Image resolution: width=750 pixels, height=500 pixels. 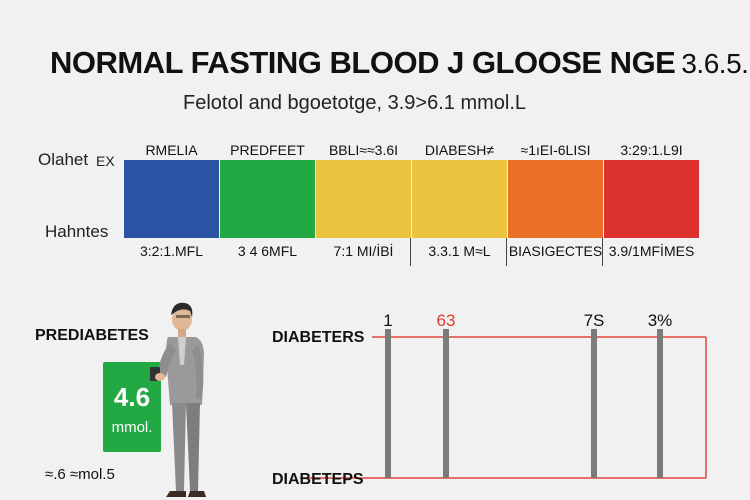 What do you see at coordinates (267, 251) in the screenshot?
I see `range-value-label: 3 4 6MFL` at bounding box center [267, 251].